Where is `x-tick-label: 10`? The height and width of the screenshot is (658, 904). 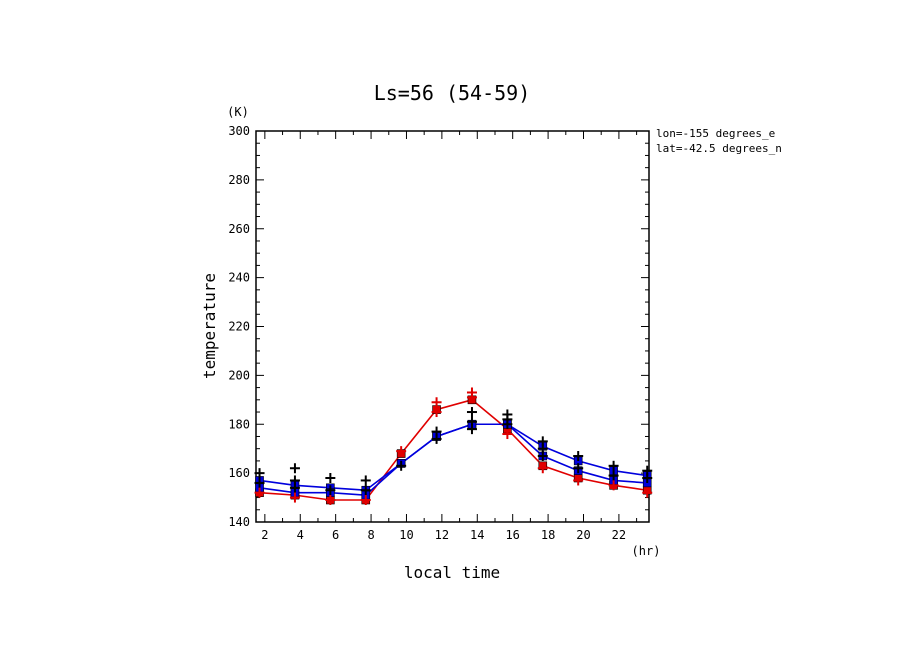
x-tick-label: 10 is located at coordinates (406, 535).